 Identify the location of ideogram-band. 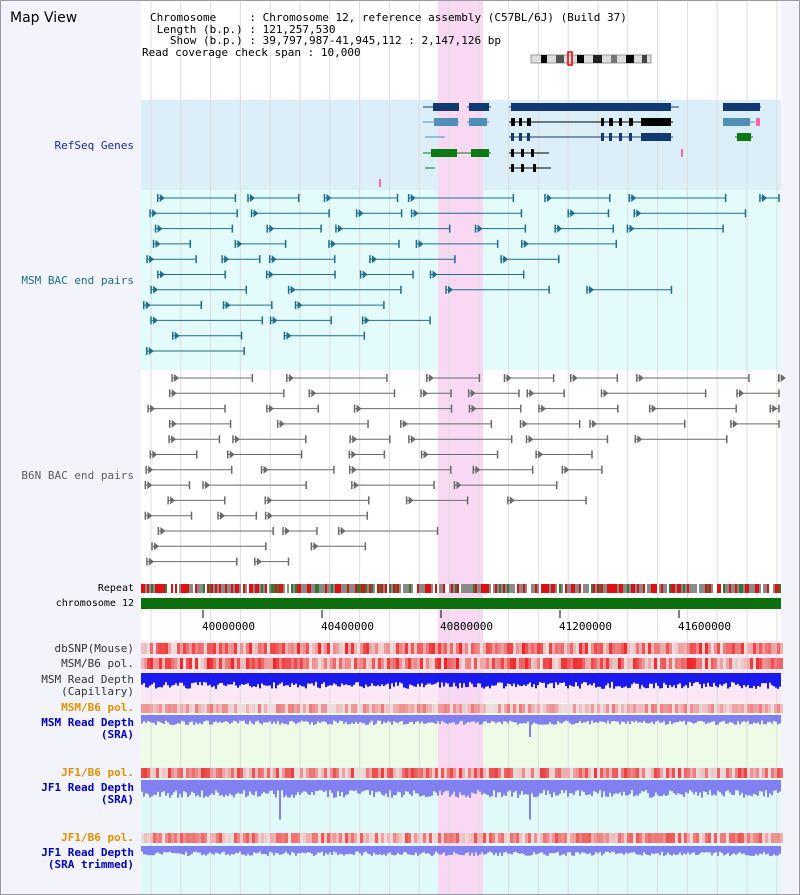
(614, 59).